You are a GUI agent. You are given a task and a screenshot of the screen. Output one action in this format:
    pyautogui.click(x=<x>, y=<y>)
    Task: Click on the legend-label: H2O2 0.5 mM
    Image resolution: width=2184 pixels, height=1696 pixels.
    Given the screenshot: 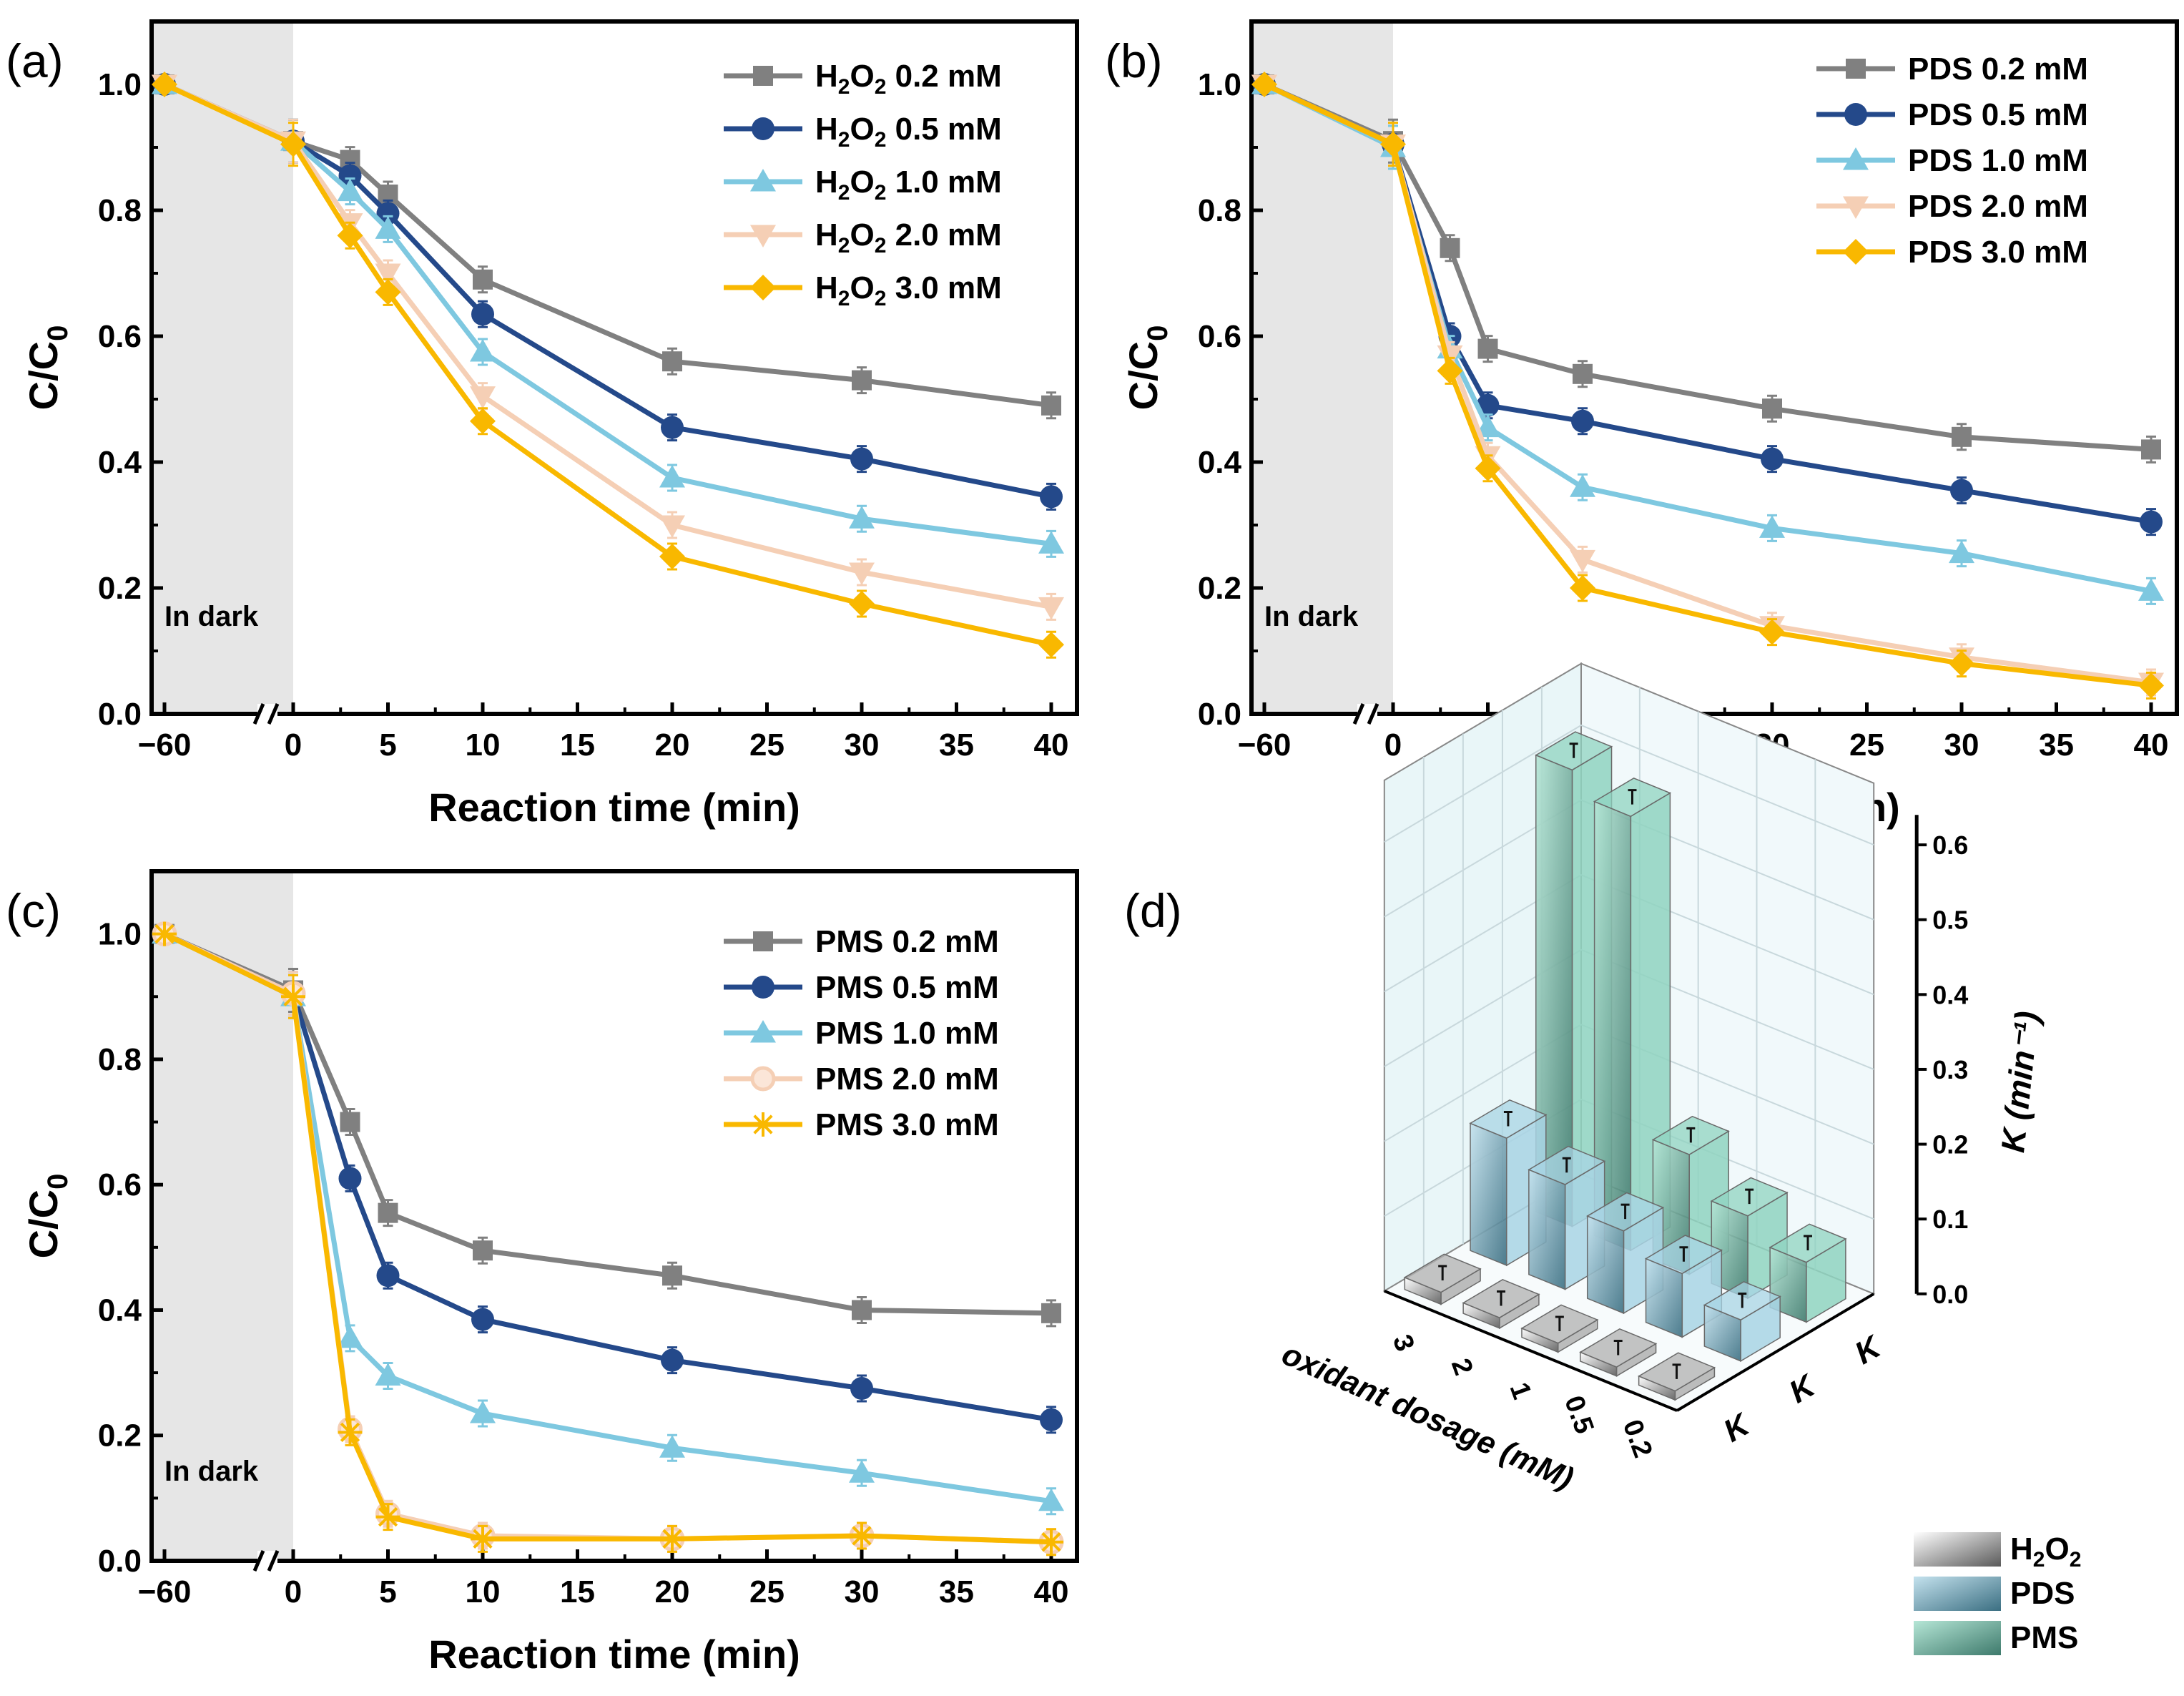 What is the action you would take?
    pyautogui.click(x=908, y=132)
    